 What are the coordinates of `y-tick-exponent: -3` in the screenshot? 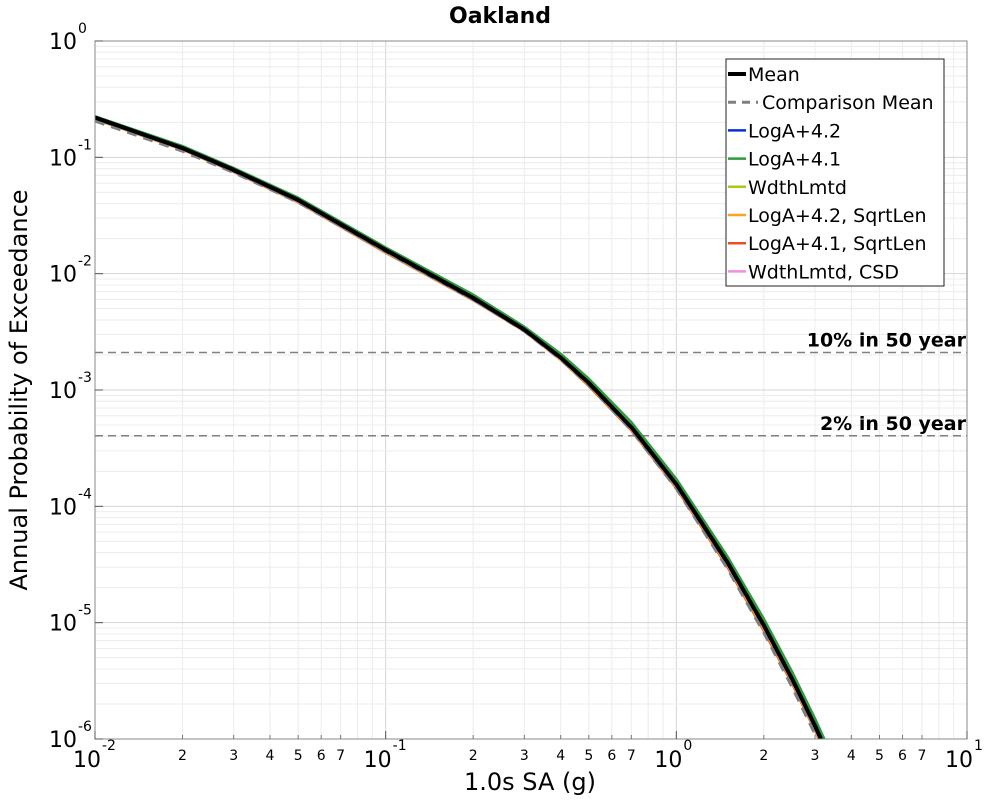 It's located at (85, 378).